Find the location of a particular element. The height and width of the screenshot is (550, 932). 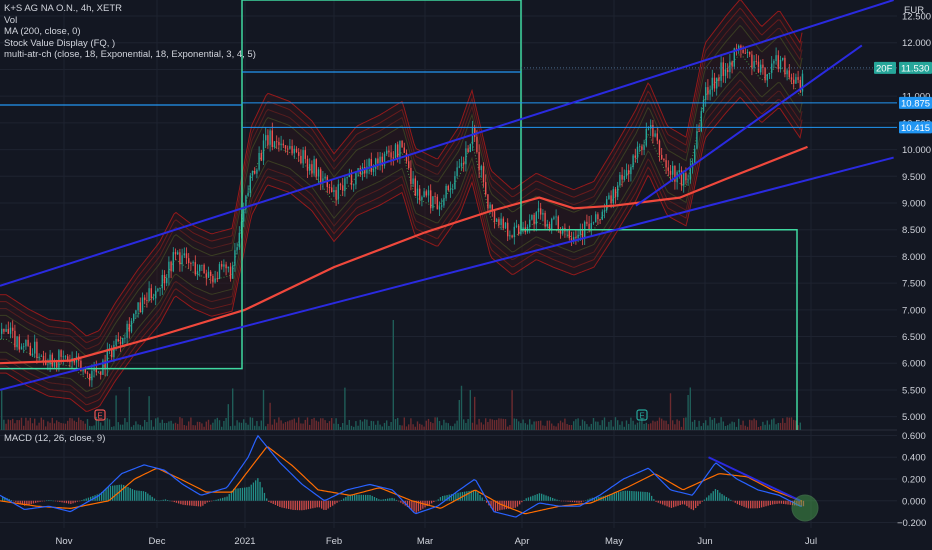

macd-tick-label: 0.400 is located at coordinates (914, 458).